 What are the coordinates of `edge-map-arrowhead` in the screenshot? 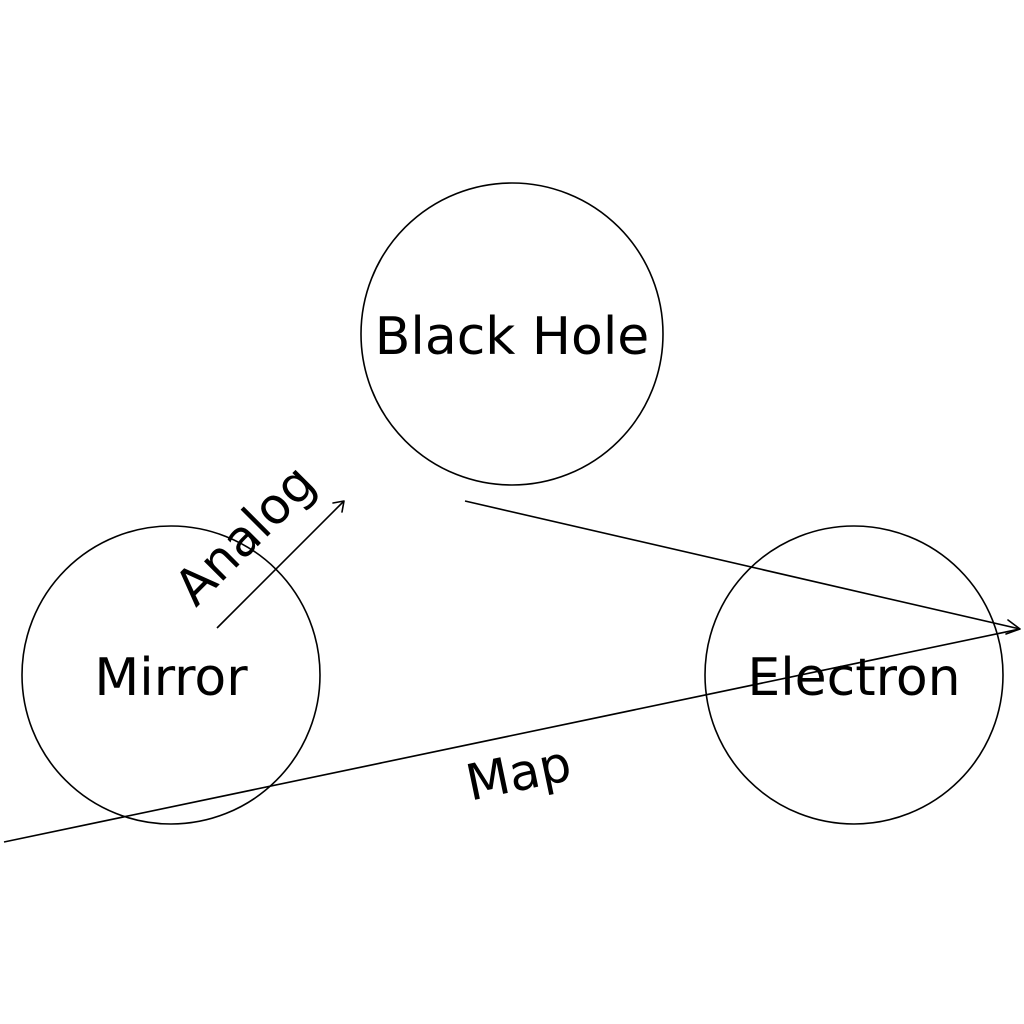 It's located at (1013, 627).